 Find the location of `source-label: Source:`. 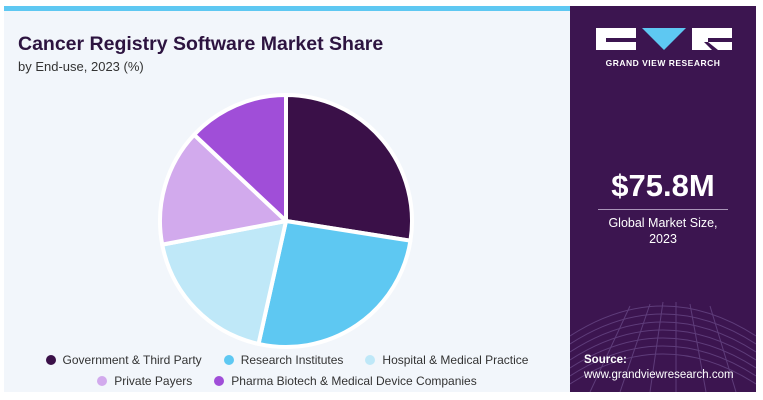

source-label: Source: is located at coordinates (605, 360).